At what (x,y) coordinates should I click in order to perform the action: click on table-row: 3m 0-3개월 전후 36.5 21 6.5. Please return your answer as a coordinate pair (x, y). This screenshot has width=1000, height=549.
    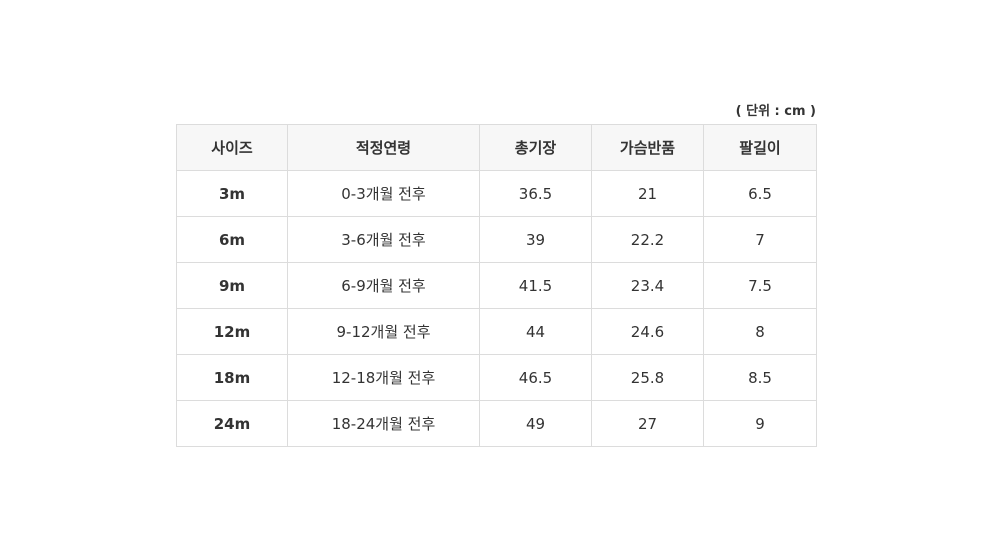
    Looking at the image, I should click on (496, 193).